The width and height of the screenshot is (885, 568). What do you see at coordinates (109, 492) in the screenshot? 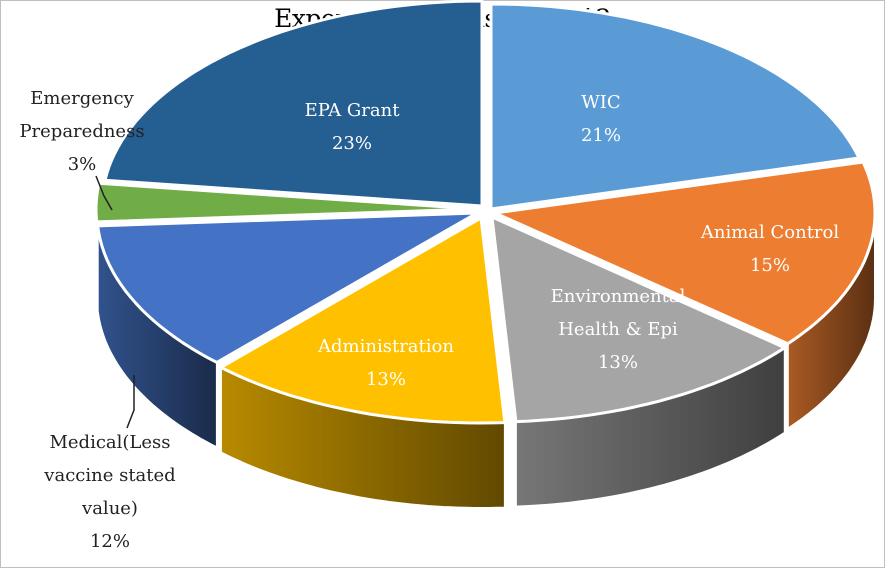
I see `data-label-medical-less-vaccine-stated-value: Medical(Less vaccine stated value) 12%` at bounding box center [109, 492].